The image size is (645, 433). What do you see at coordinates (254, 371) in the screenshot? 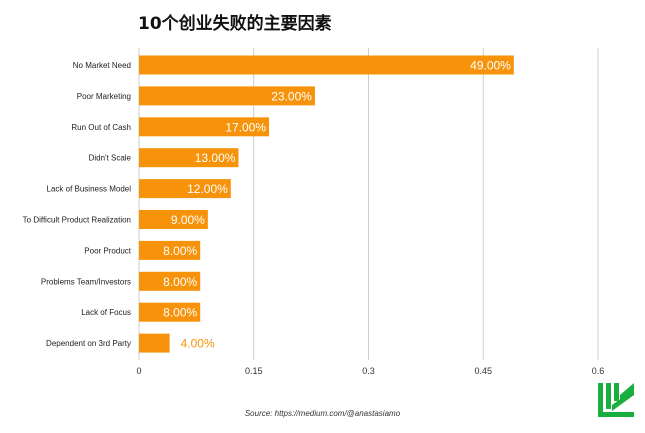
I see `x-tick-label: 0.15` at bounding box center [254, 371].